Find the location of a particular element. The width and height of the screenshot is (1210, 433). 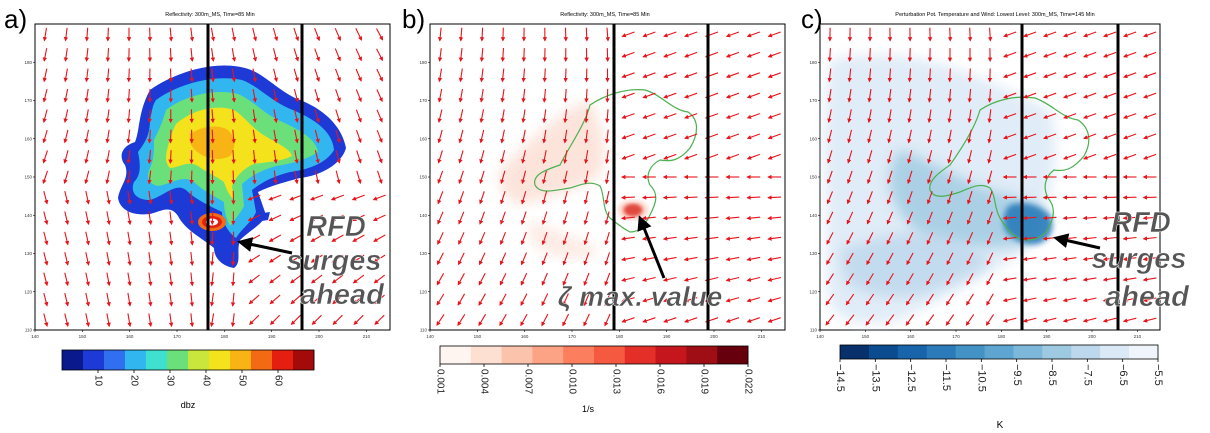

y-tick-label: 110 is located at coordinates (29, 330).